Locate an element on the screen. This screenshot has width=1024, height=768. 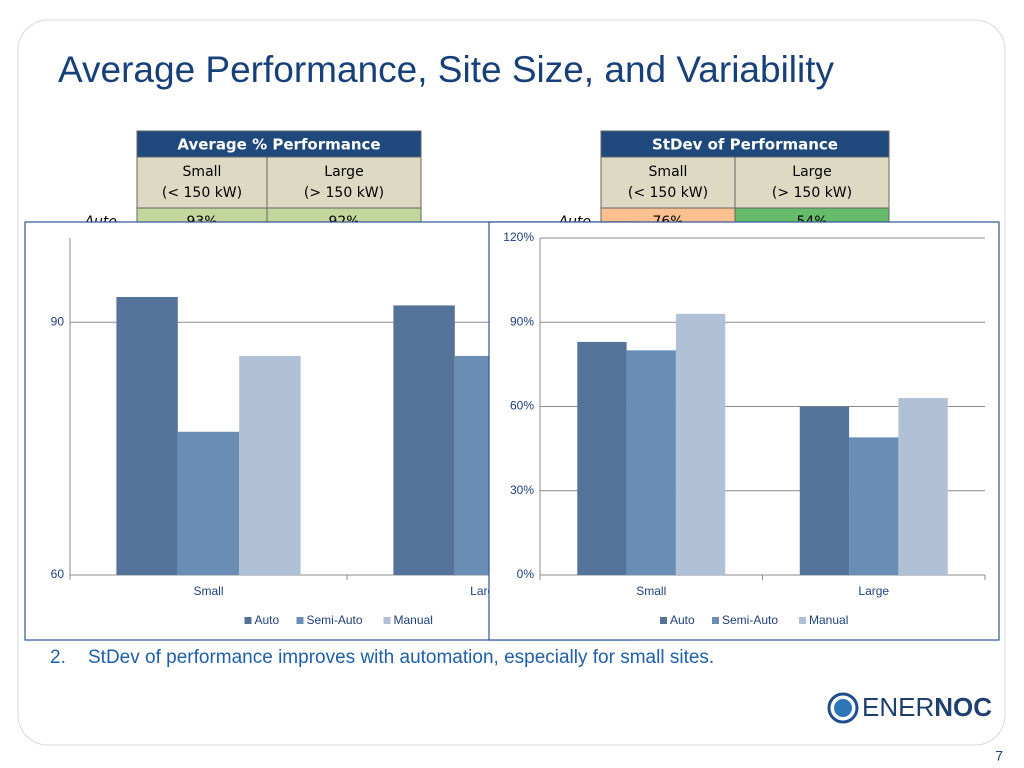
logo-icon is located at coordinates (843, 708).